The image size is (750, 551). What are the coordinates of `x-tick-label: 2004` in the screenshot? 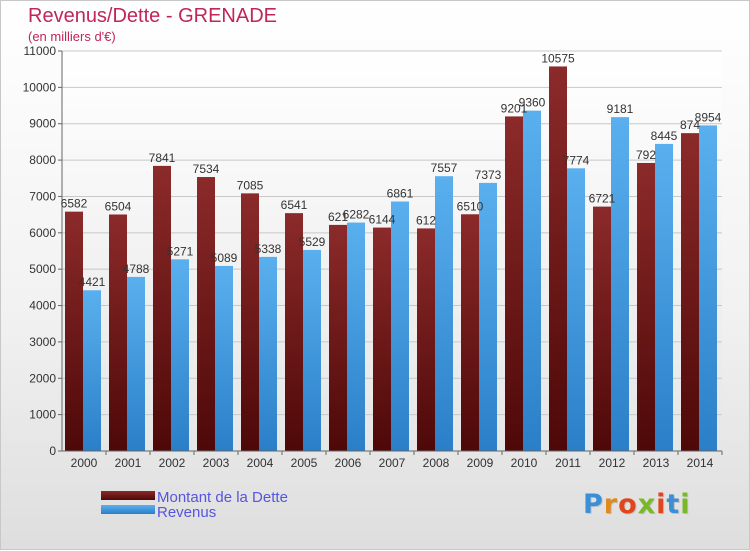 It's located at (260, 463).